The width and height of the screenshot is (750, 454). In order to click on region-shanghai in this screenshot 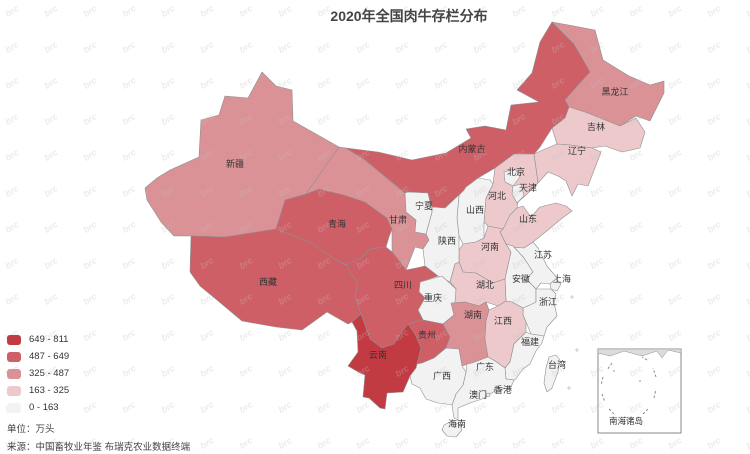, I will do `click(555, 285)`.